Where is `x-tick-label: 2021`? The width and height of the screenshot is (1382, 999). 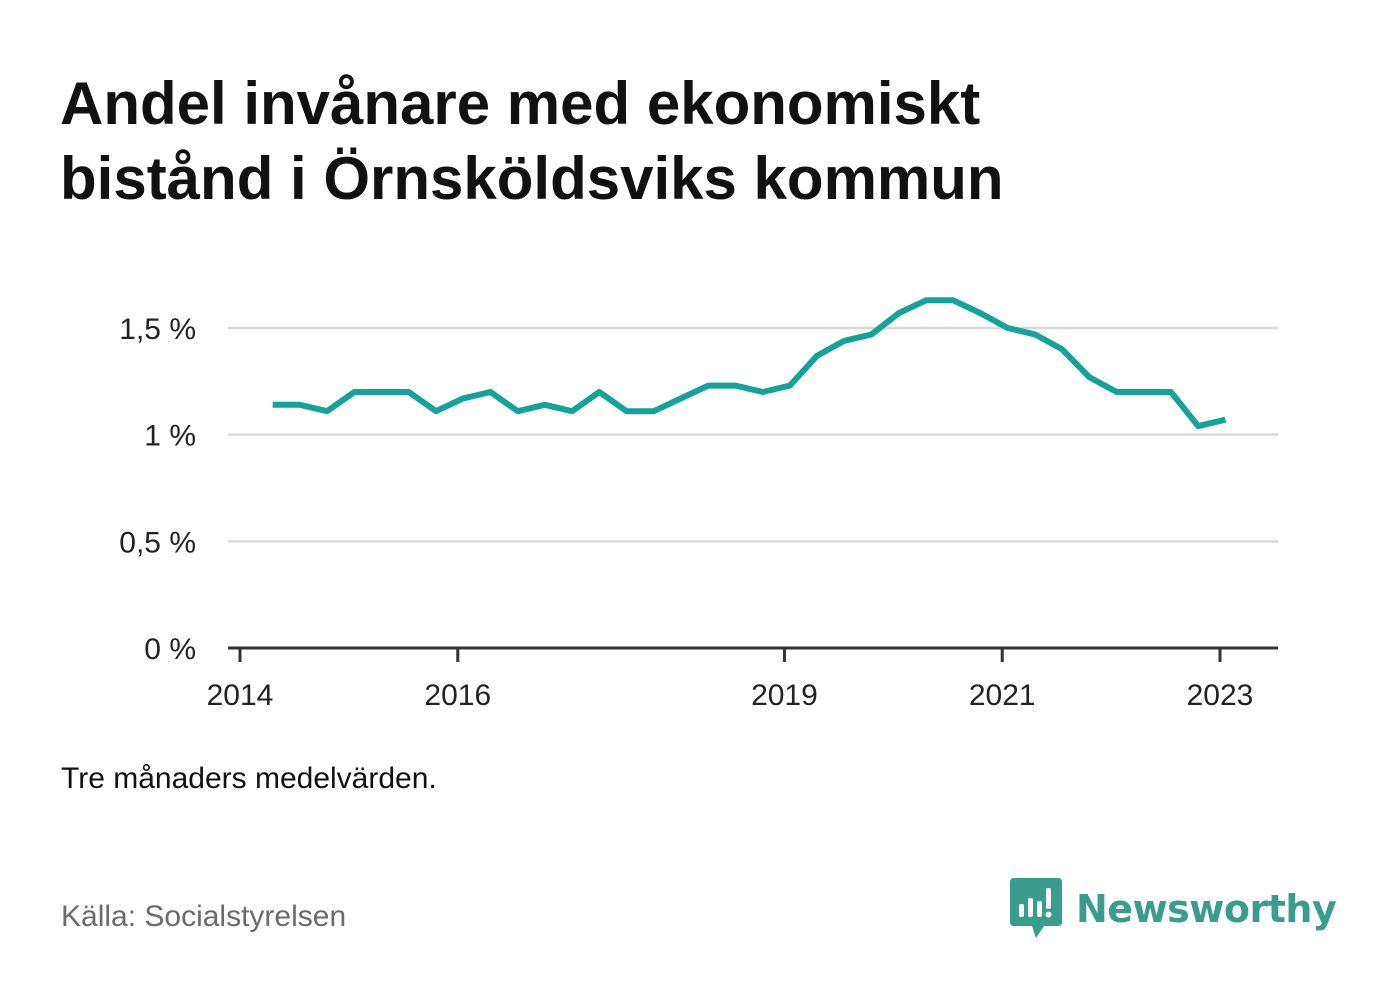
x-tick-label: 2021 is located at coordinates (1002, 695).